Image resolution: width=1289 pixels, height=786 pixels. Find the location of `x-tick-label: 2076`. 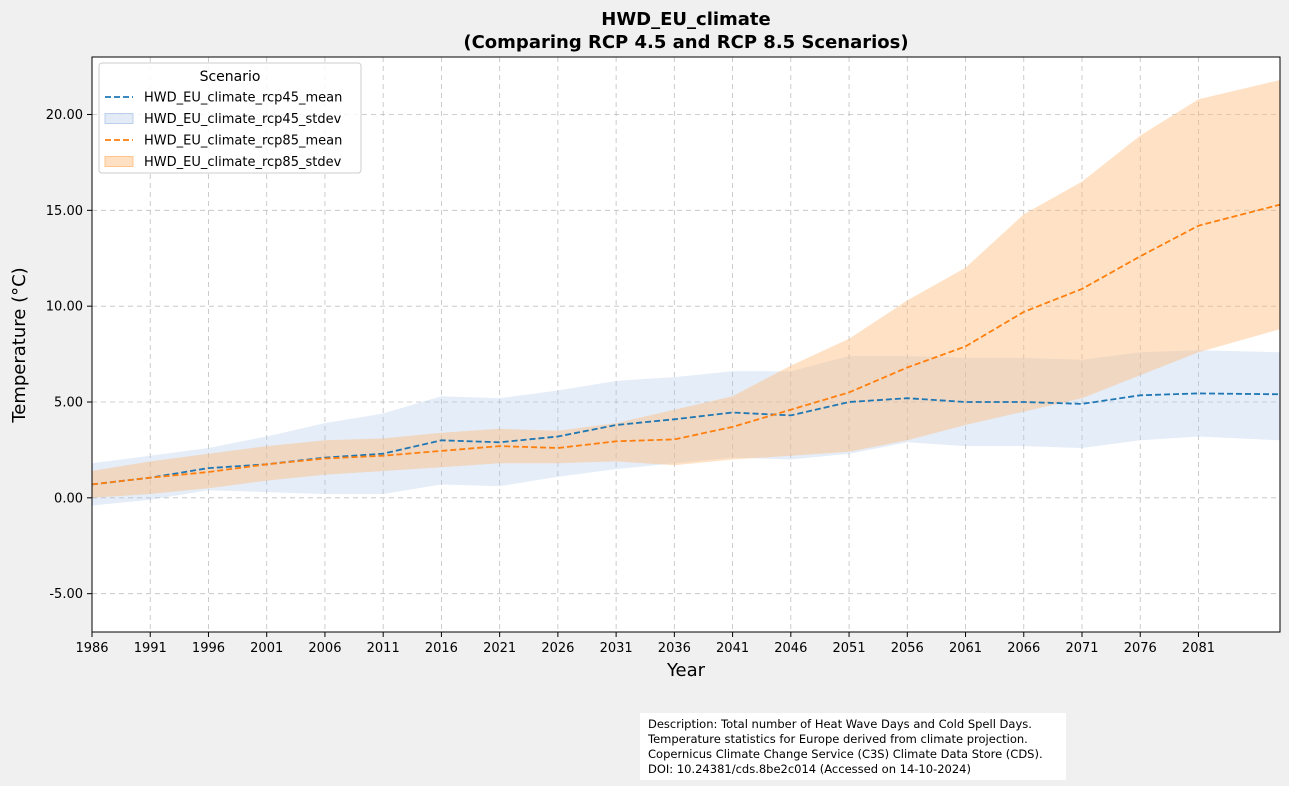

x-tick-label: 2076 is located at coordinates (1140, 648).